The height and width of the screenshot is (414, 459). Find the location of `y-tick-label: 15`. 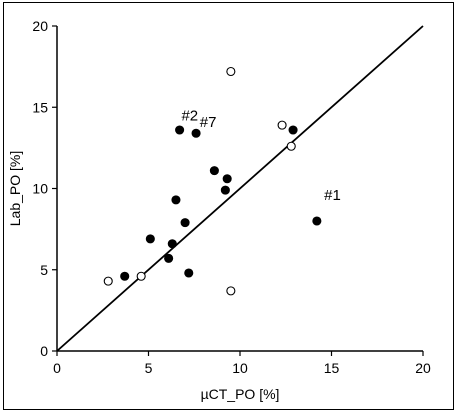

y-tick-label: 15 is located at coordinates (40, 107).